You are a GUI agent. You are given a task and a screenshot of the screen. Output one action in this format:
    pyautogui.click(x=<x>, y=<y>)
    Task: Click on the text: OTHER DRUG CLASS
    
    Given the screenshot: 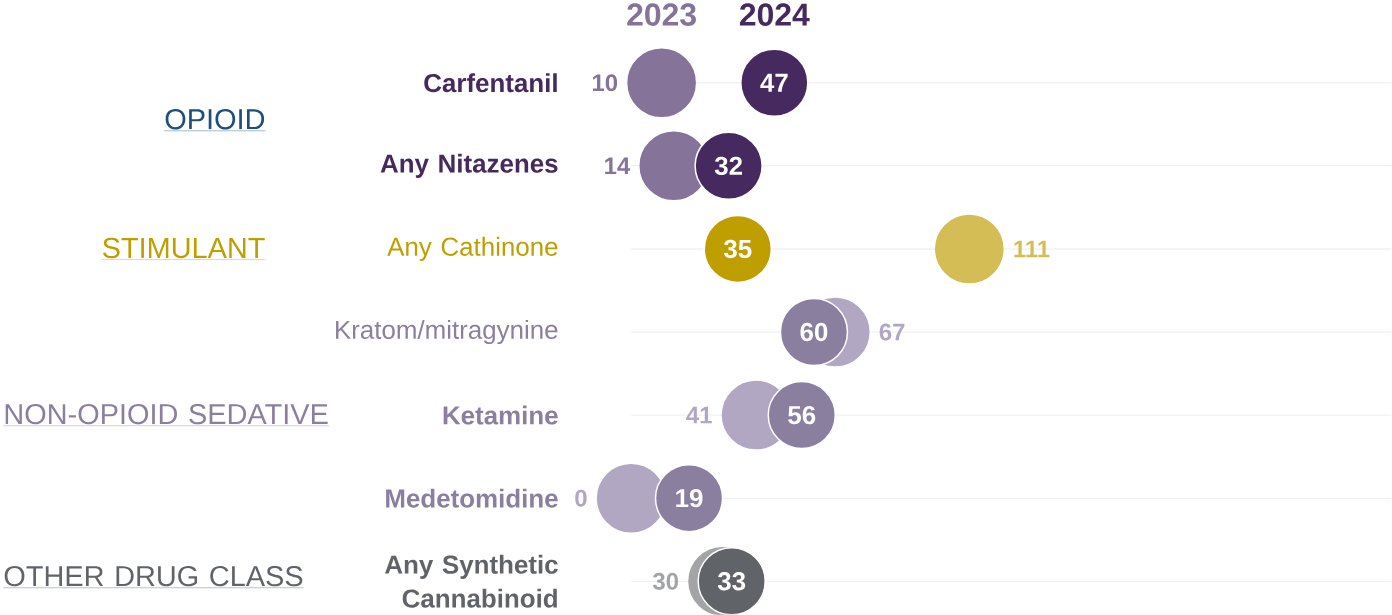 What is the action you would take?
    pyautogui.click(x=153, y=576)
    